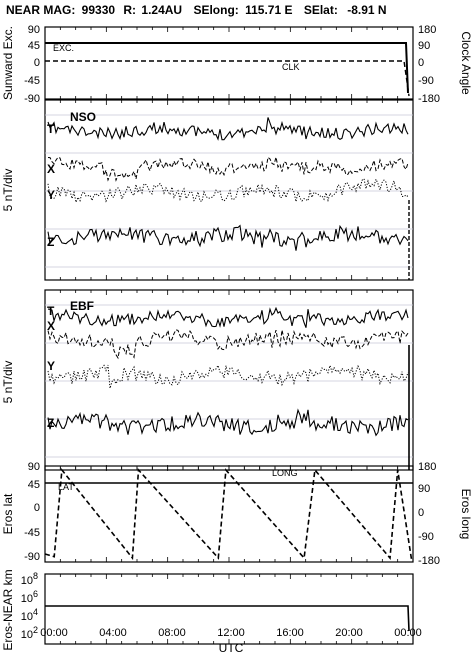 The height and width of the screenshot is (656, 474). What do you see at coordinates (34, 485) in the screenshot?
I see `eros-lat-tick-1: 45` at bounding box center [34, 485].